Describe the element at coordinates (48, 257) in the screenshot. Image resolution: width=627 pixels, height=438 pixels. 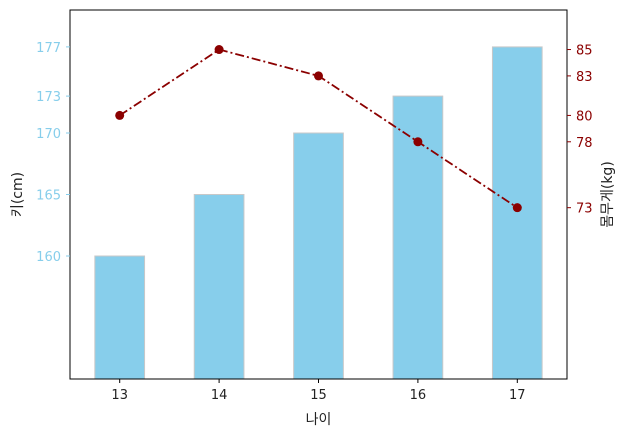
I see `left-tick-label: 160` at that location.